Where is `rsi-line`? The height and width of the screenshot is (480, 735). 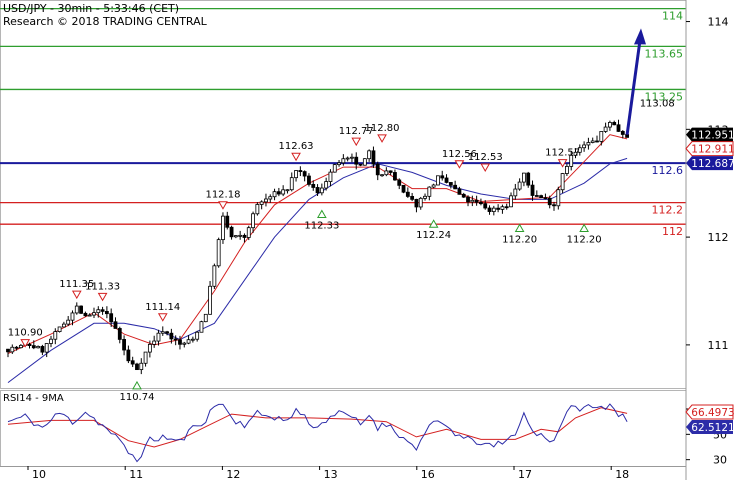
rsi-line is located at coordinates (317, 433).